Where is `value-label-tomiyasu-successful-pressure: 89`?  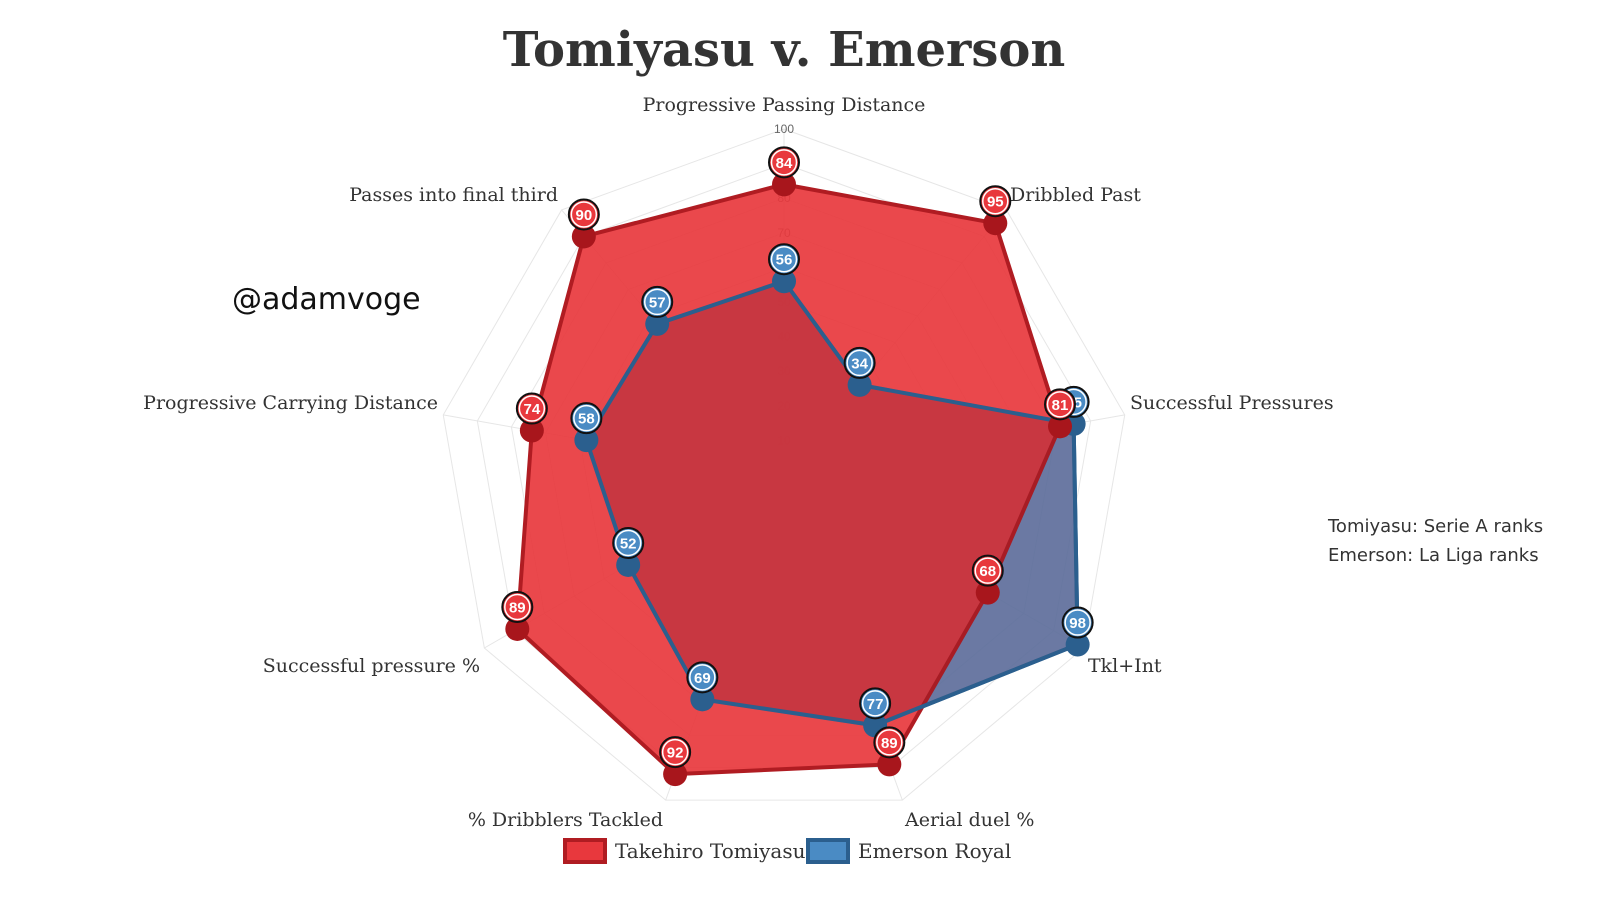 value-label-tomiyasu-successful-pressure: 89 is located at coordinates (517, 607).